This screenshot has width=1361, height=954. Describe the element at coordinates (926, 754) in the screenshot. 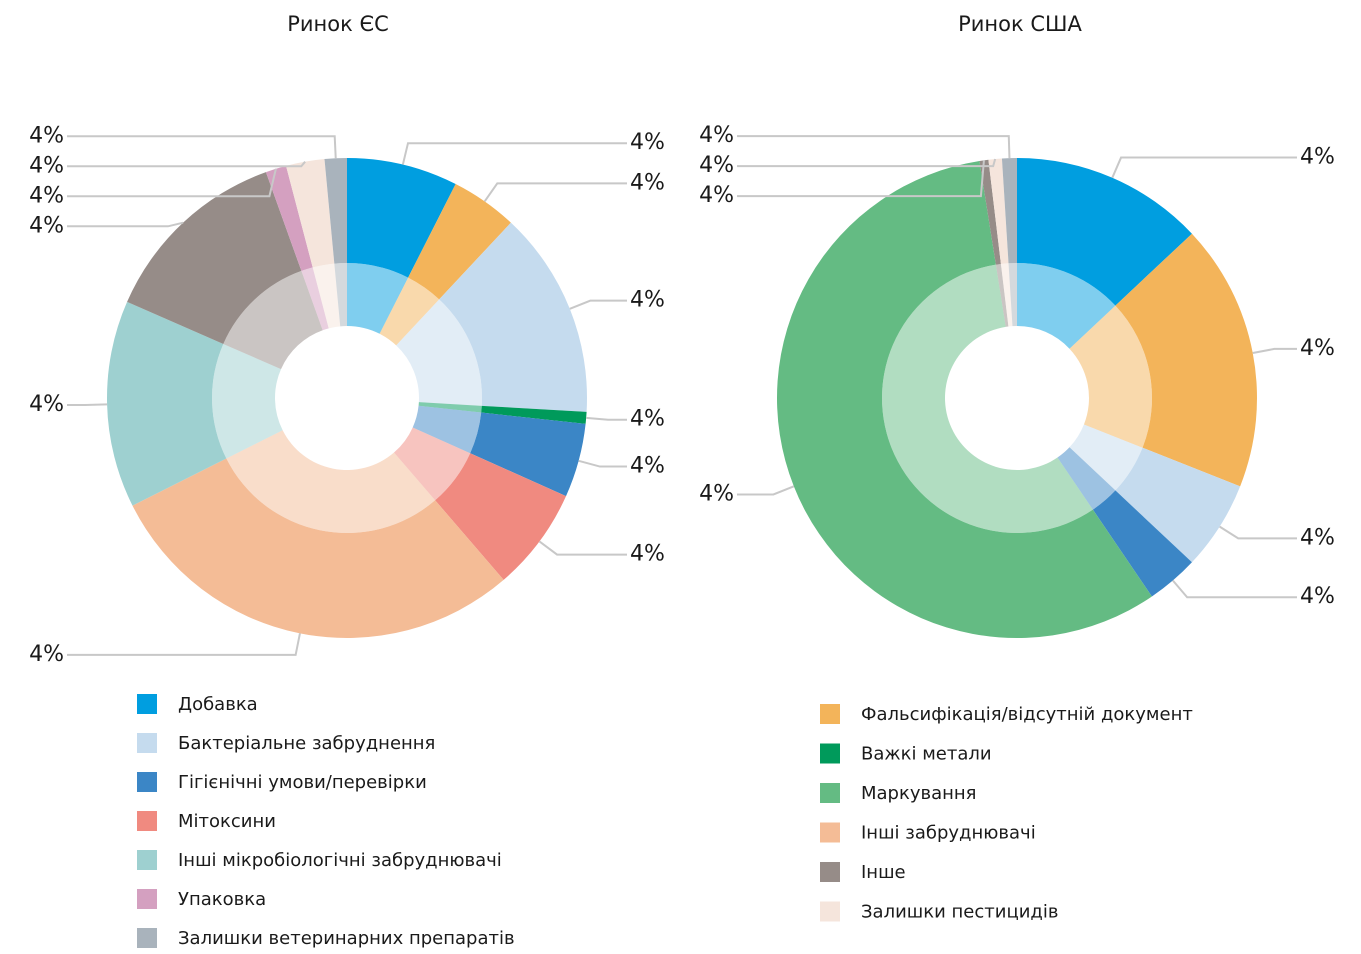

I see `legend-label: Важкі метали` at that location.